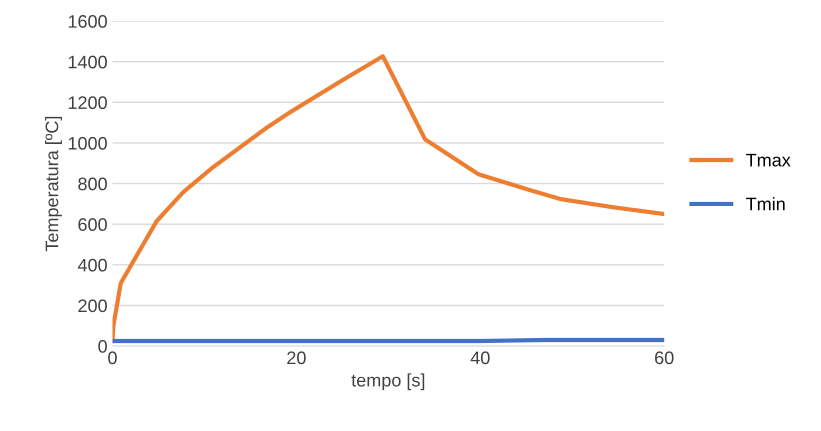 The image size is (821, 431). Describe the element at coordinates (664, 357) in the screenshot. I see `x-tick-label: 60` at that location.